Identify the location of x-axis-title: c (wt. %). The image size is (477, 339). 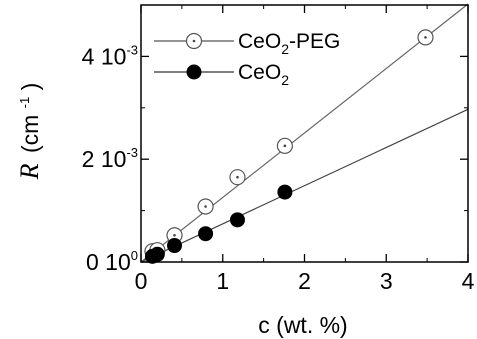
(302, 325).